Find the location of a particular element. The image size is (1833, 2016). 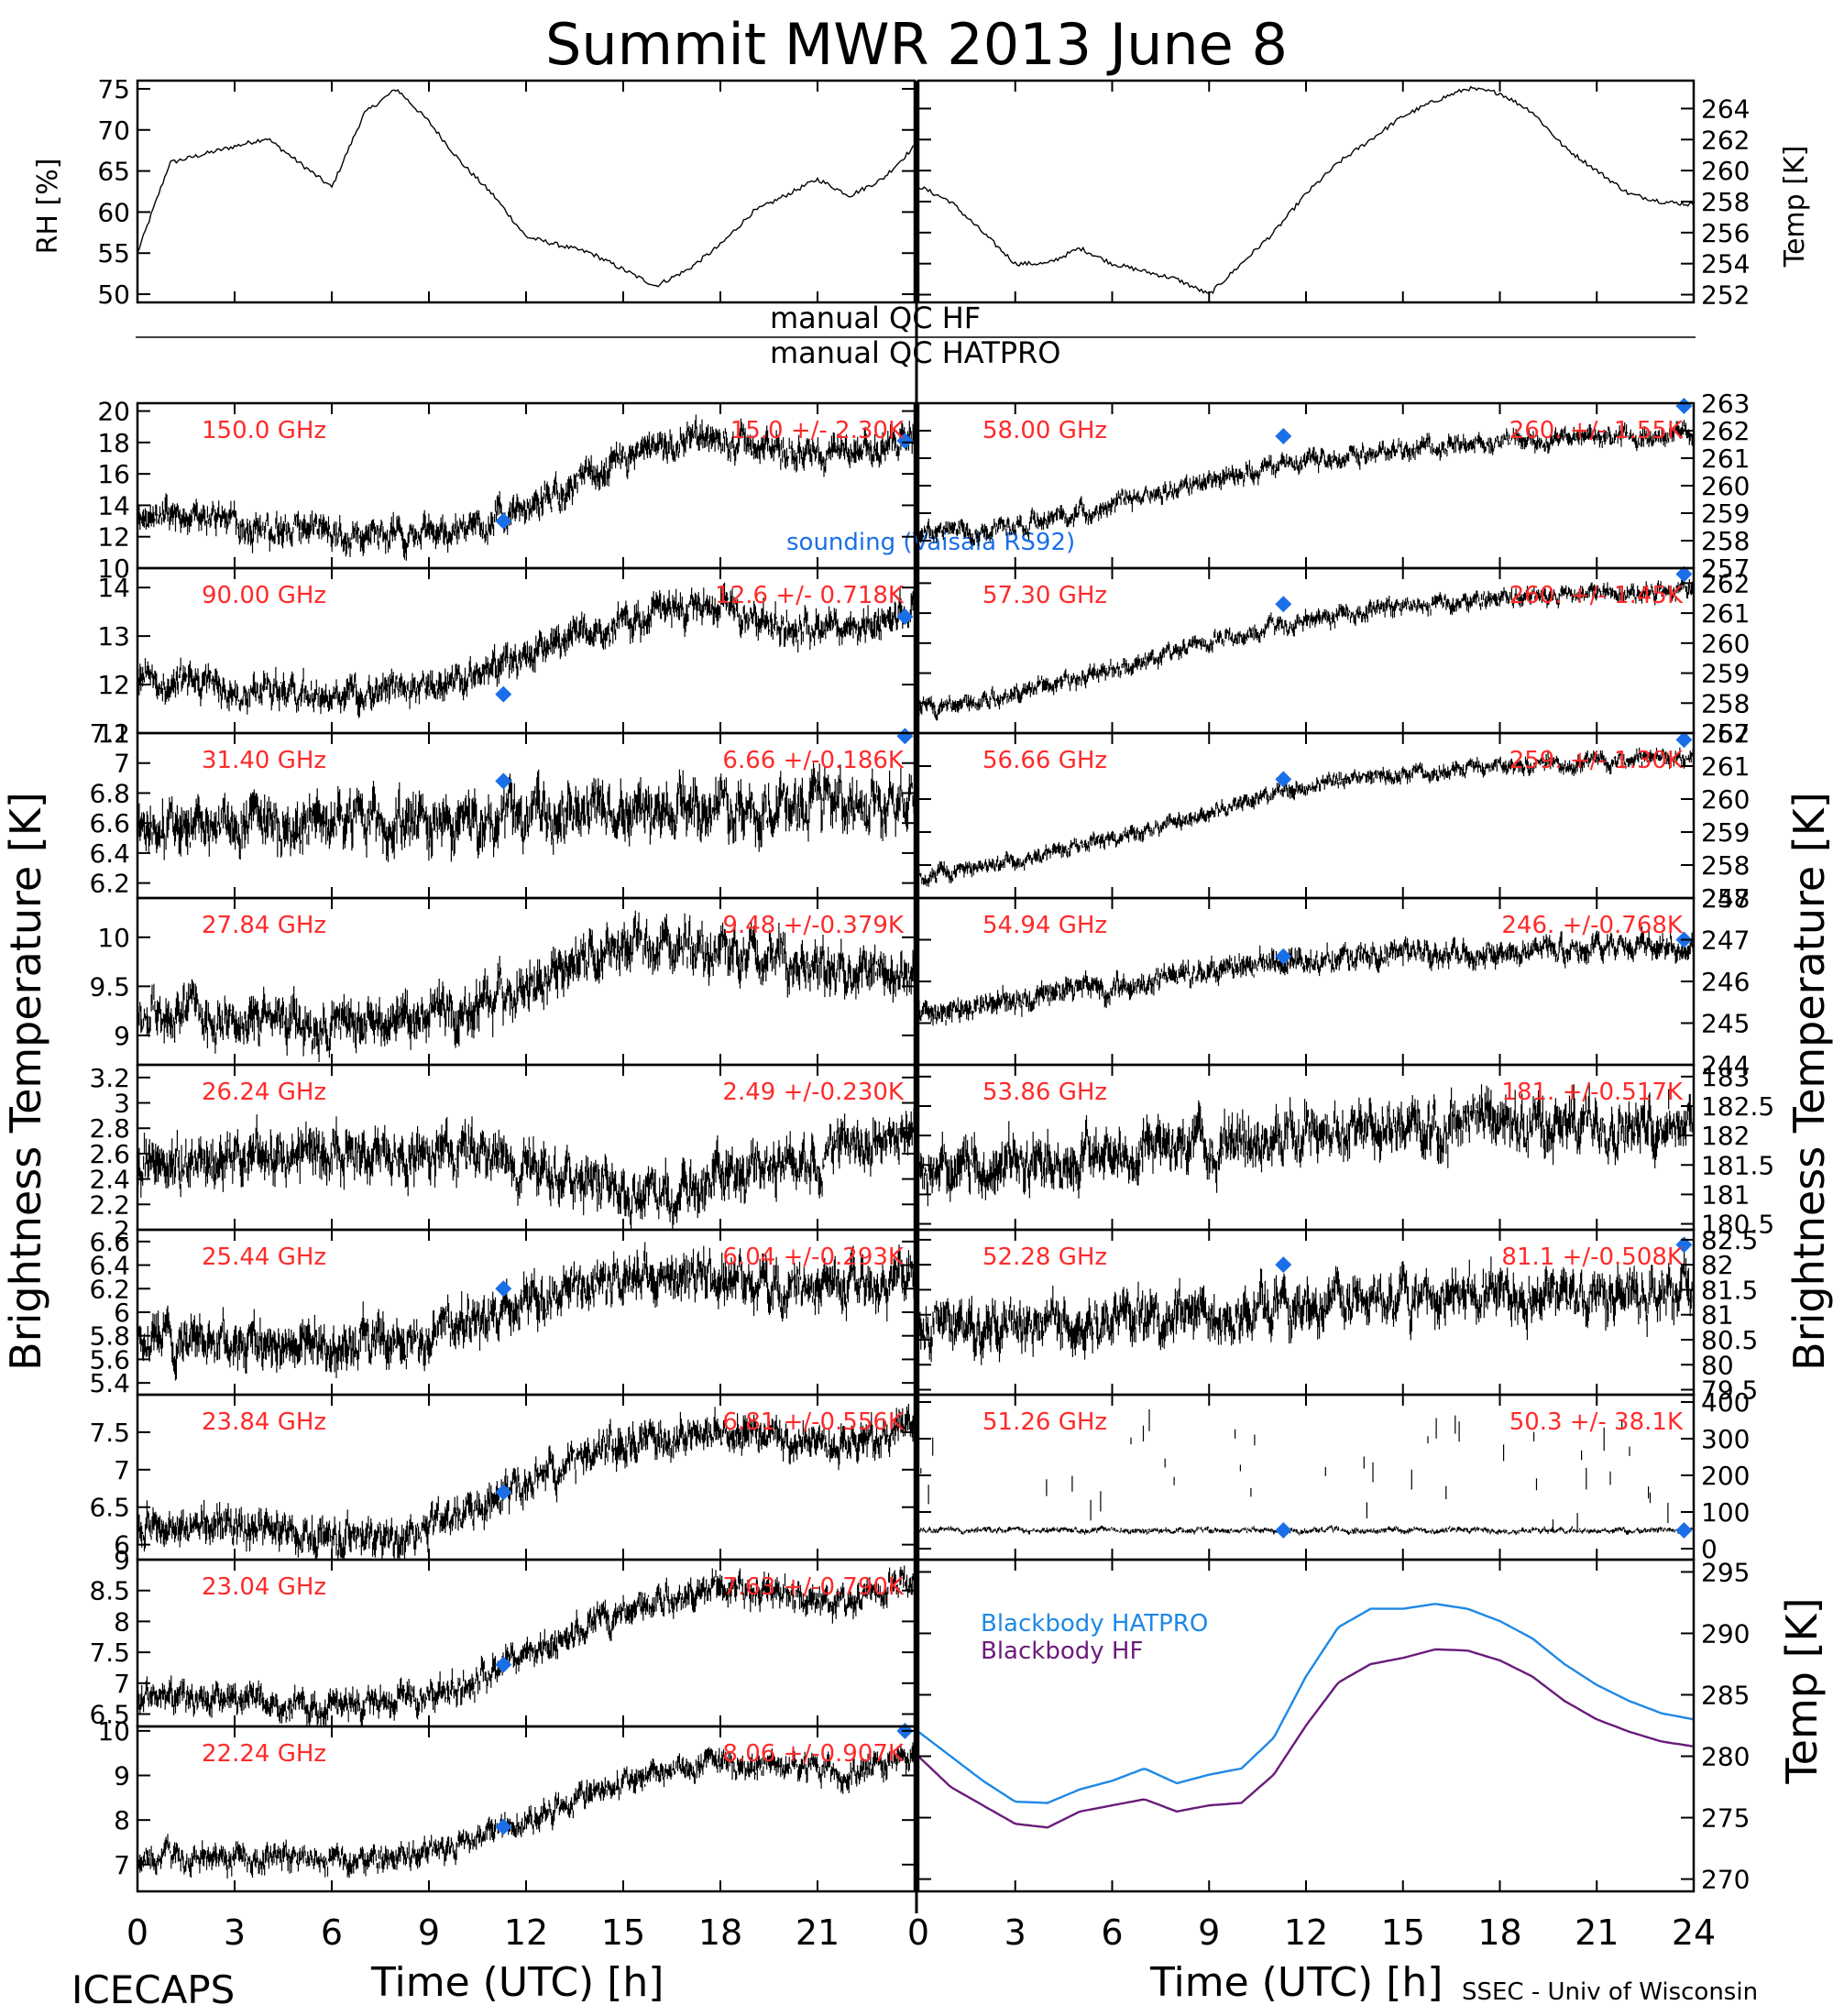

ch150-ytick-label-3: 16 is located at coordinates (113, 474).